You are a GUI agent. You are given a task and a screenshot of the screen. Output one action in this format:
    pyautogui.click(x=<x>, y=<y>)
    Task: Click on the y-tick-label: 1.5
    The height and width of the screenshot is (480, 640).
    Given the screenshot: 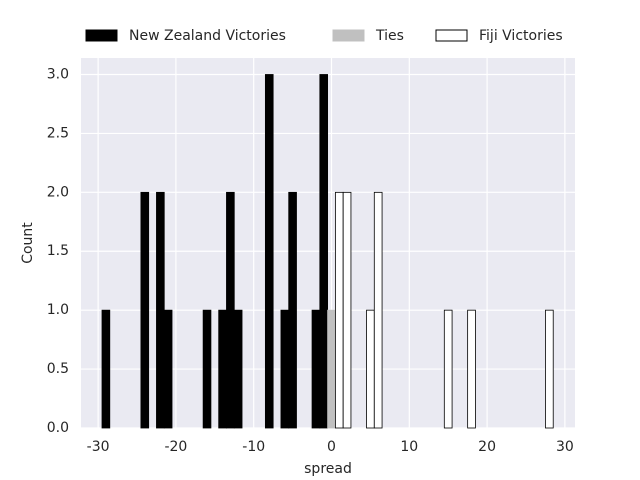 What is the action you would take?
    pyautogui.click(x=58, y=251)
    